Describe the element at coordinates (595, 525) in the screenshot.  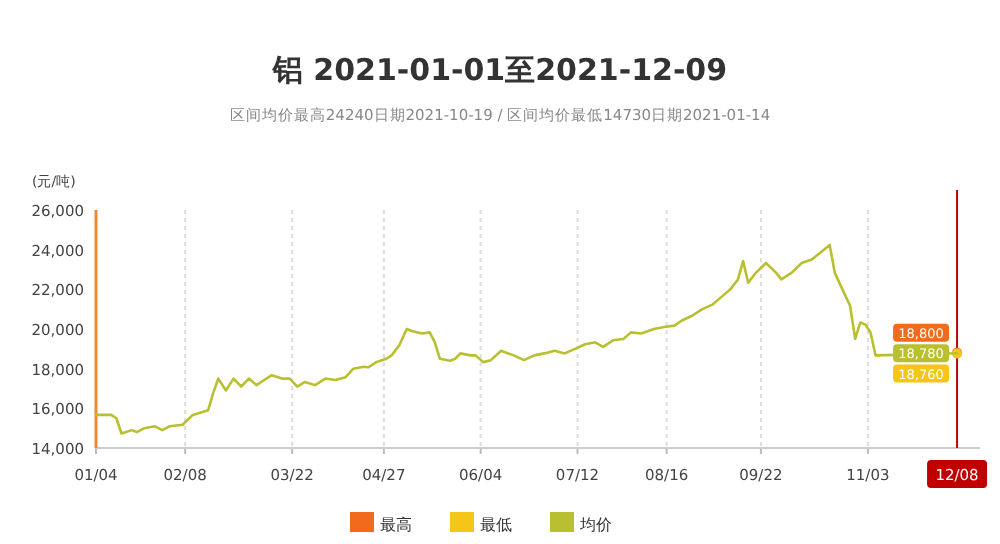
I see `legend-label: 均价` at that location.